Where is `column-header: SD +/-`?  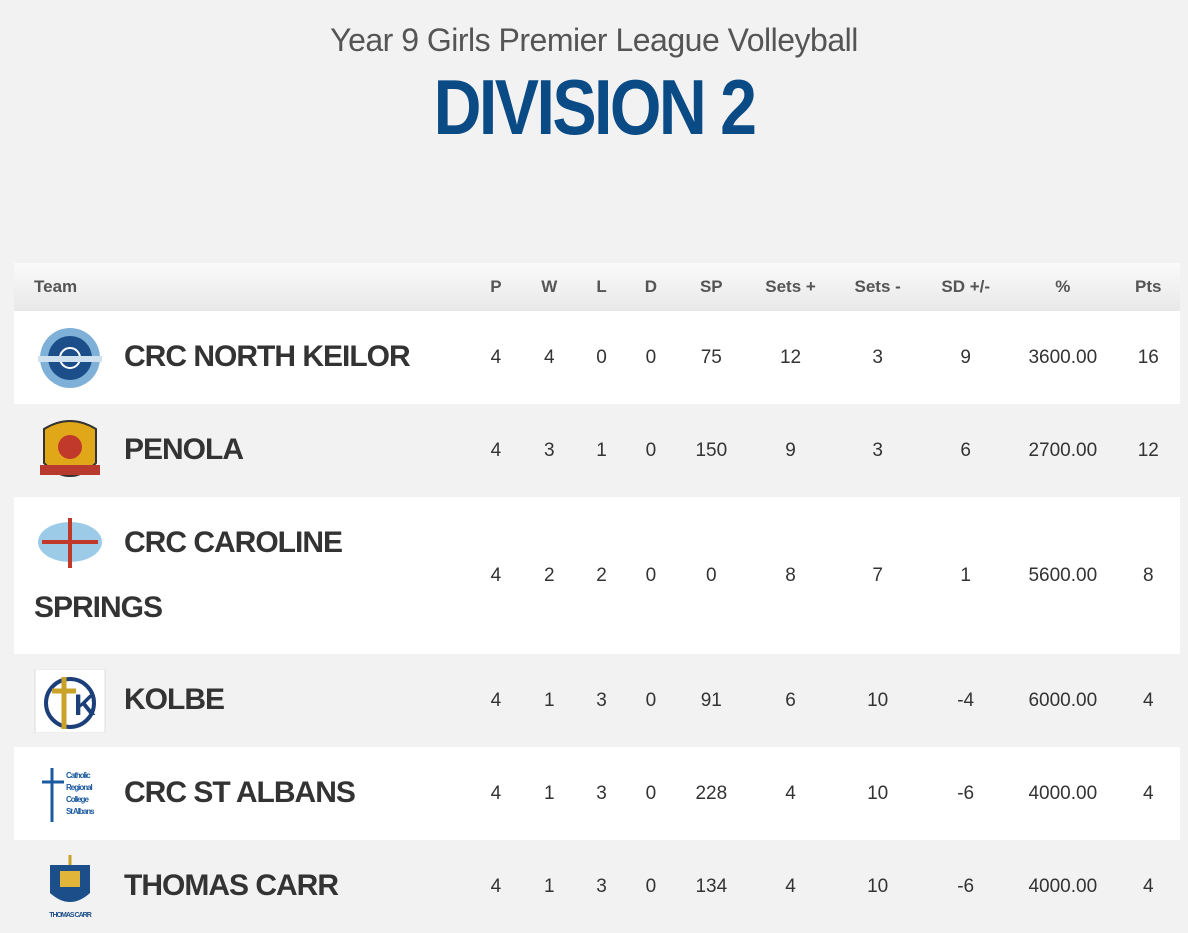
column-header: SD +/- is located at coordinates (966, 287).